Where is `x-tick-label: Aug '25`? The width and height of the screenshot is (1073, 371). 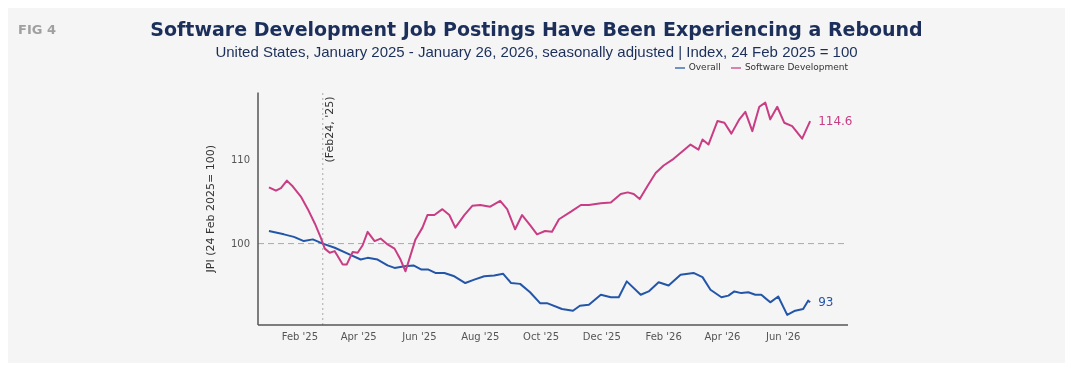
x-tick-label: Aug '25 is located at coordinates (480, 337).